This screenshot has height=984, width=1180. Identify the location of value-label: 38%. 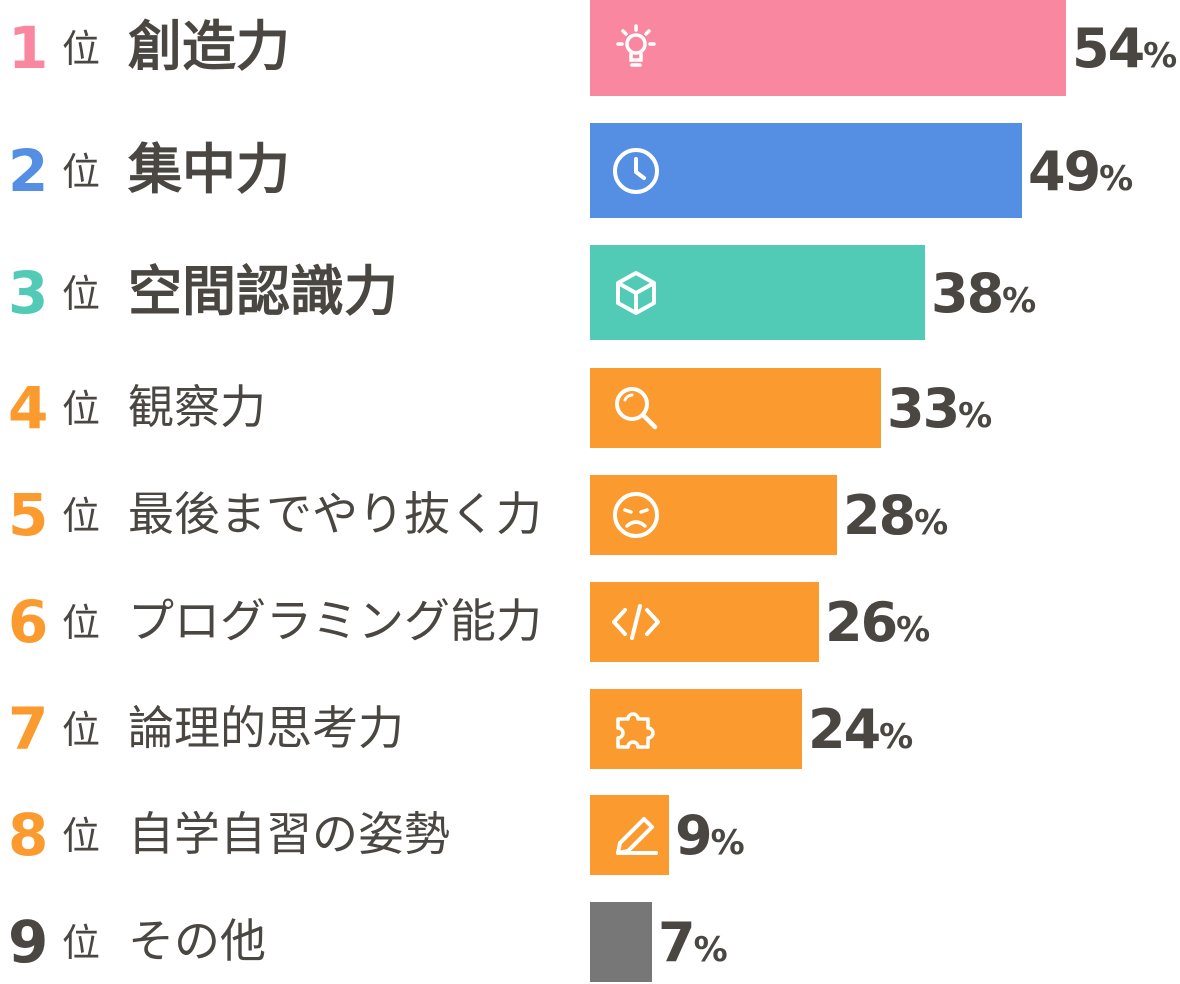
(984, 293).